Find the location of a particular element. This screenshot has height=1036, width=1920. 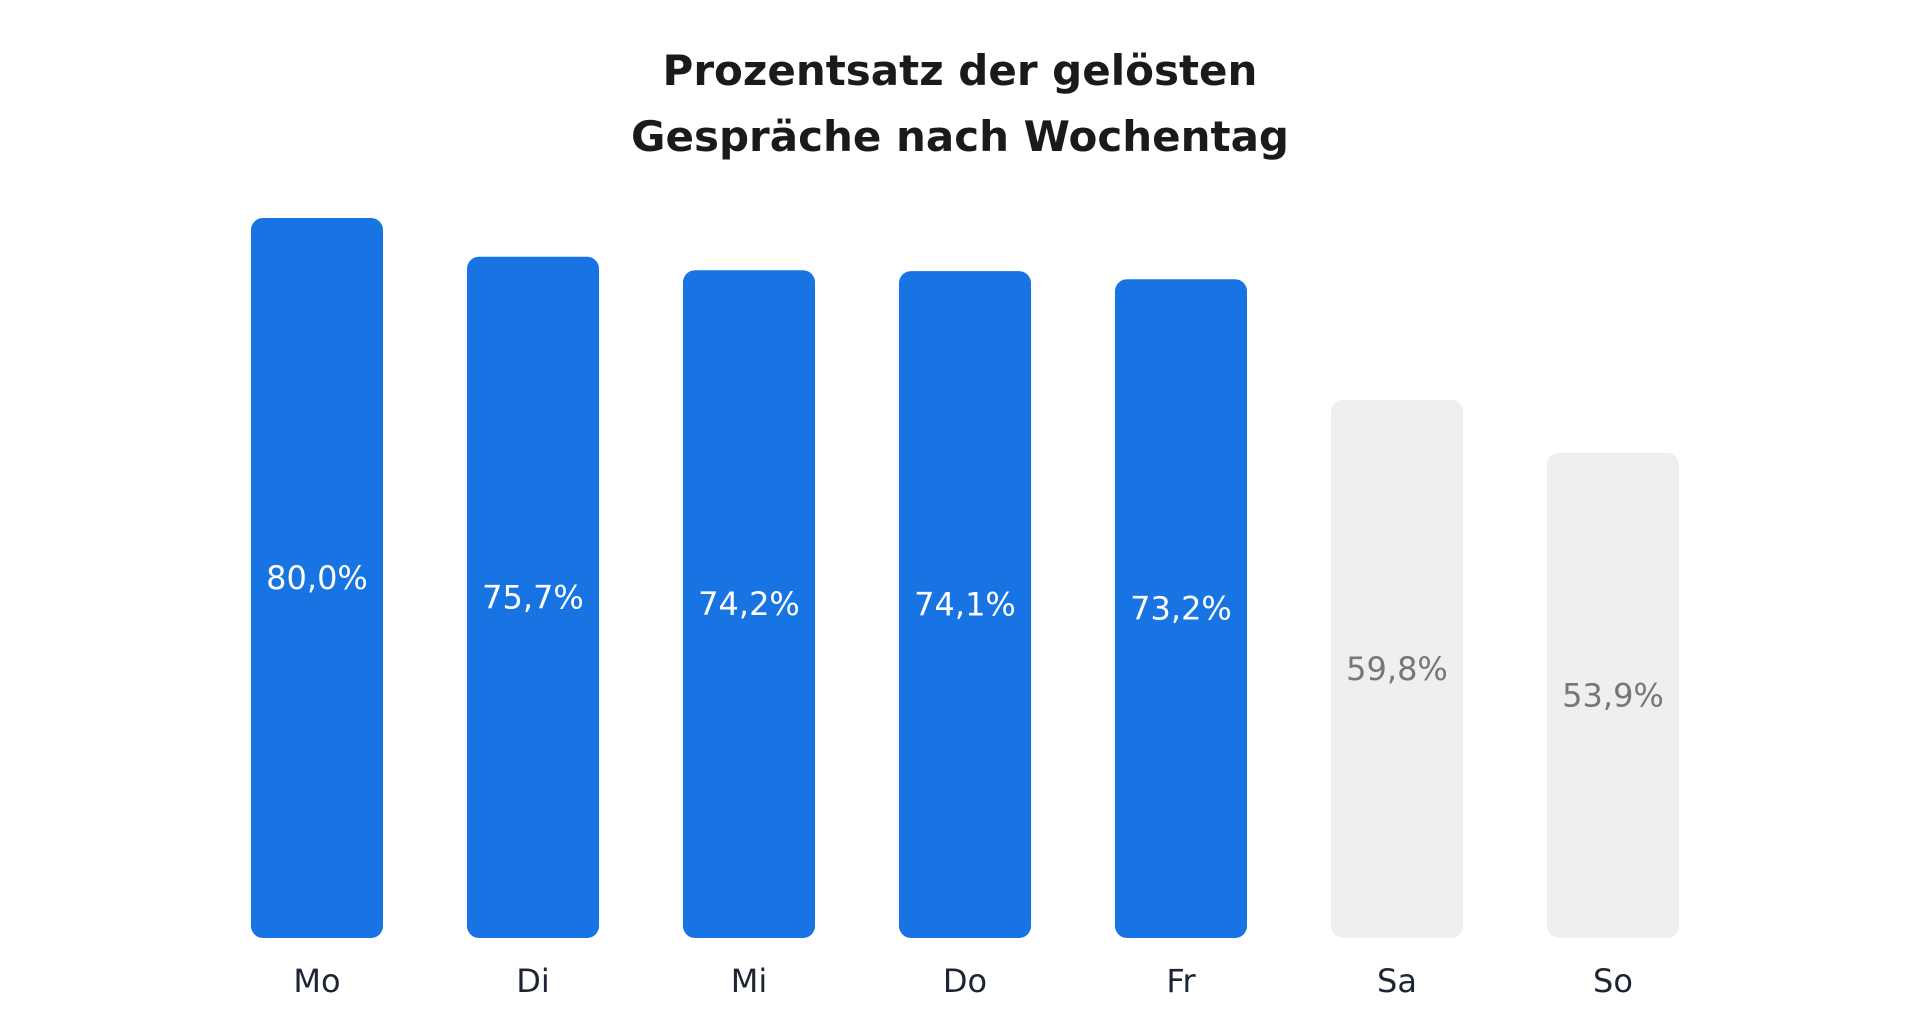

value-label-sa: 59,8% is located at coordinates (1397, 669).